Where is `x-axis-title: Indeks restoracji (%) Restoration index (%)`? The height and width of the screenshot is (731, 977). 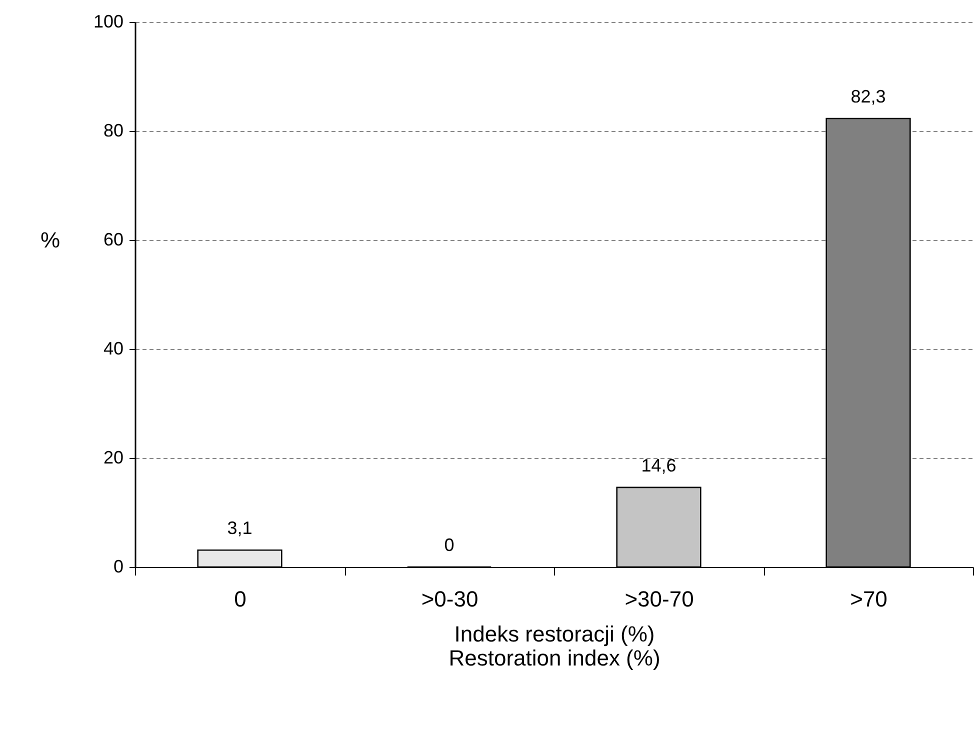 x-axis-title: Indeks restoracji (%) Restoration index (%) is located at coordinates (554, 646).